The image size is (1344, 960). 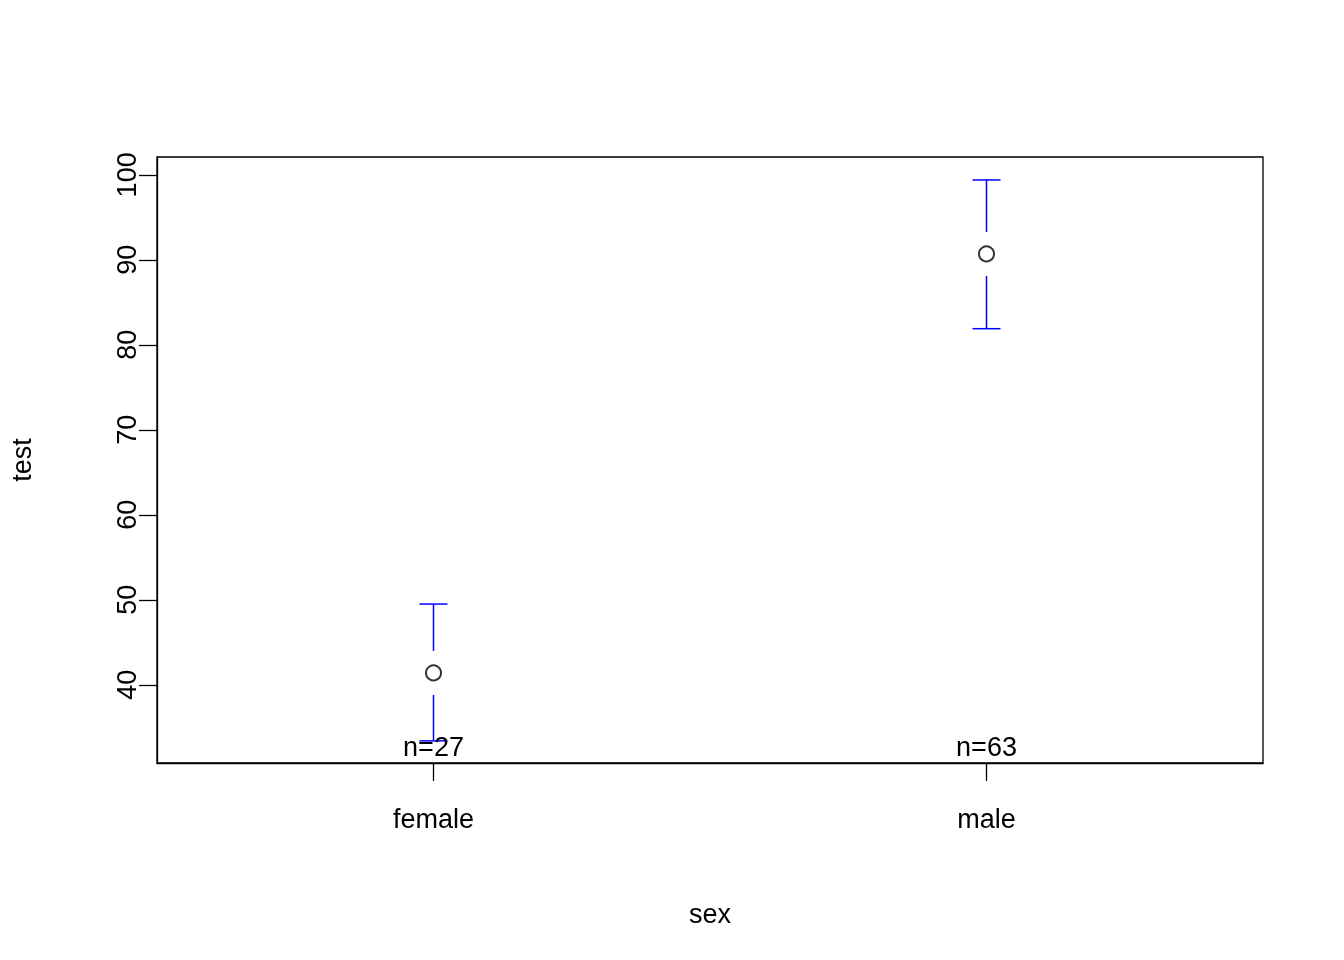 What do you see at coordinates (433, 818) in the screenshot?
I see `x-tick-label: female` at bounding box center [433, 818].